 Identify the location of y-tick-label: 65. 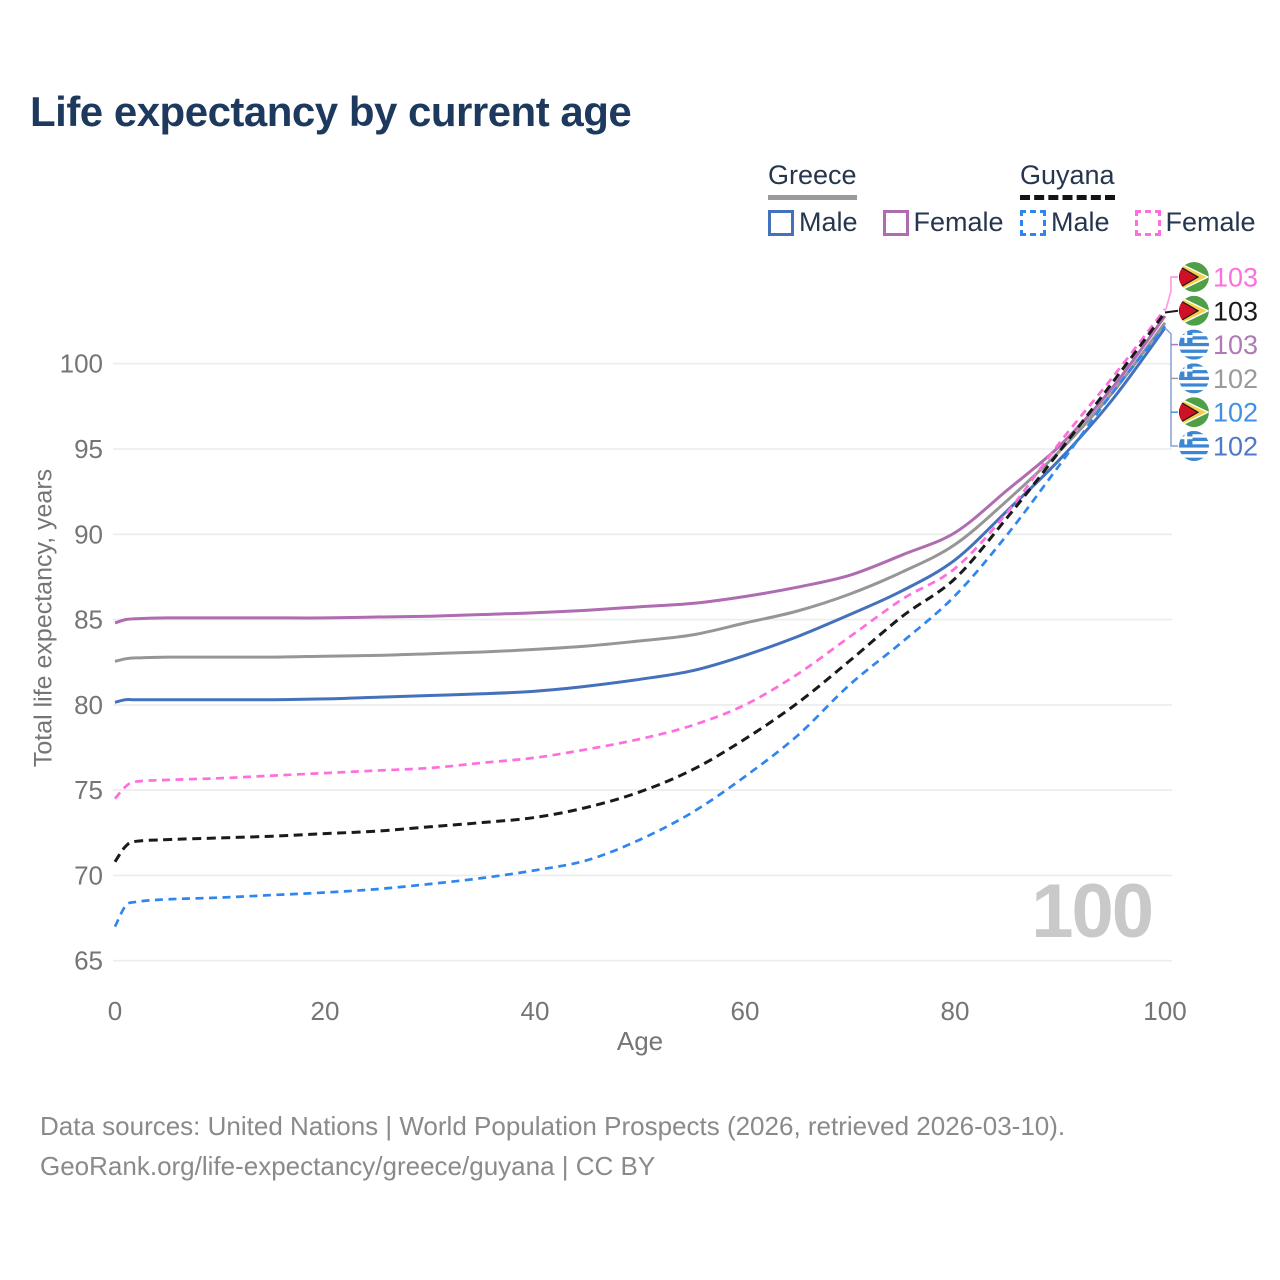
(88, 961).